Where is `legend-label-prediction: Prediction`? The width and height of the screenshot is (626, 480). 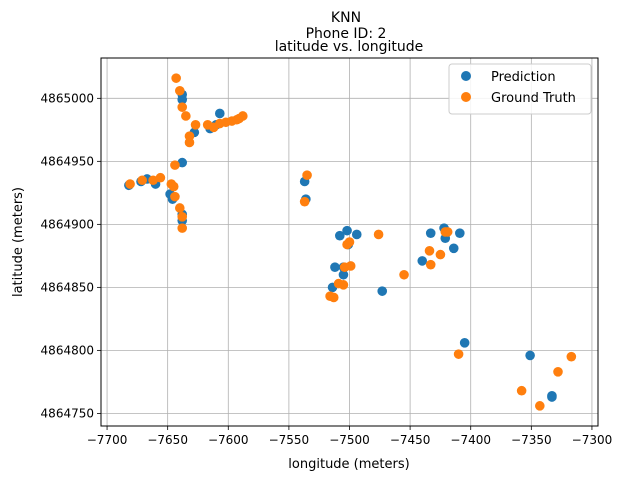 legend-label-prediction: Prediction is located at coordinates (523, 77).